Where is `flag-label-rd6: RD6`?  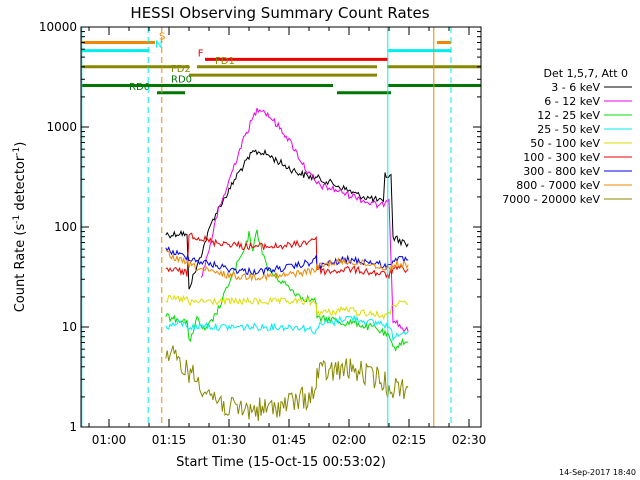 flag-label-rd6: RD6 is located at coordinates (139, 87).